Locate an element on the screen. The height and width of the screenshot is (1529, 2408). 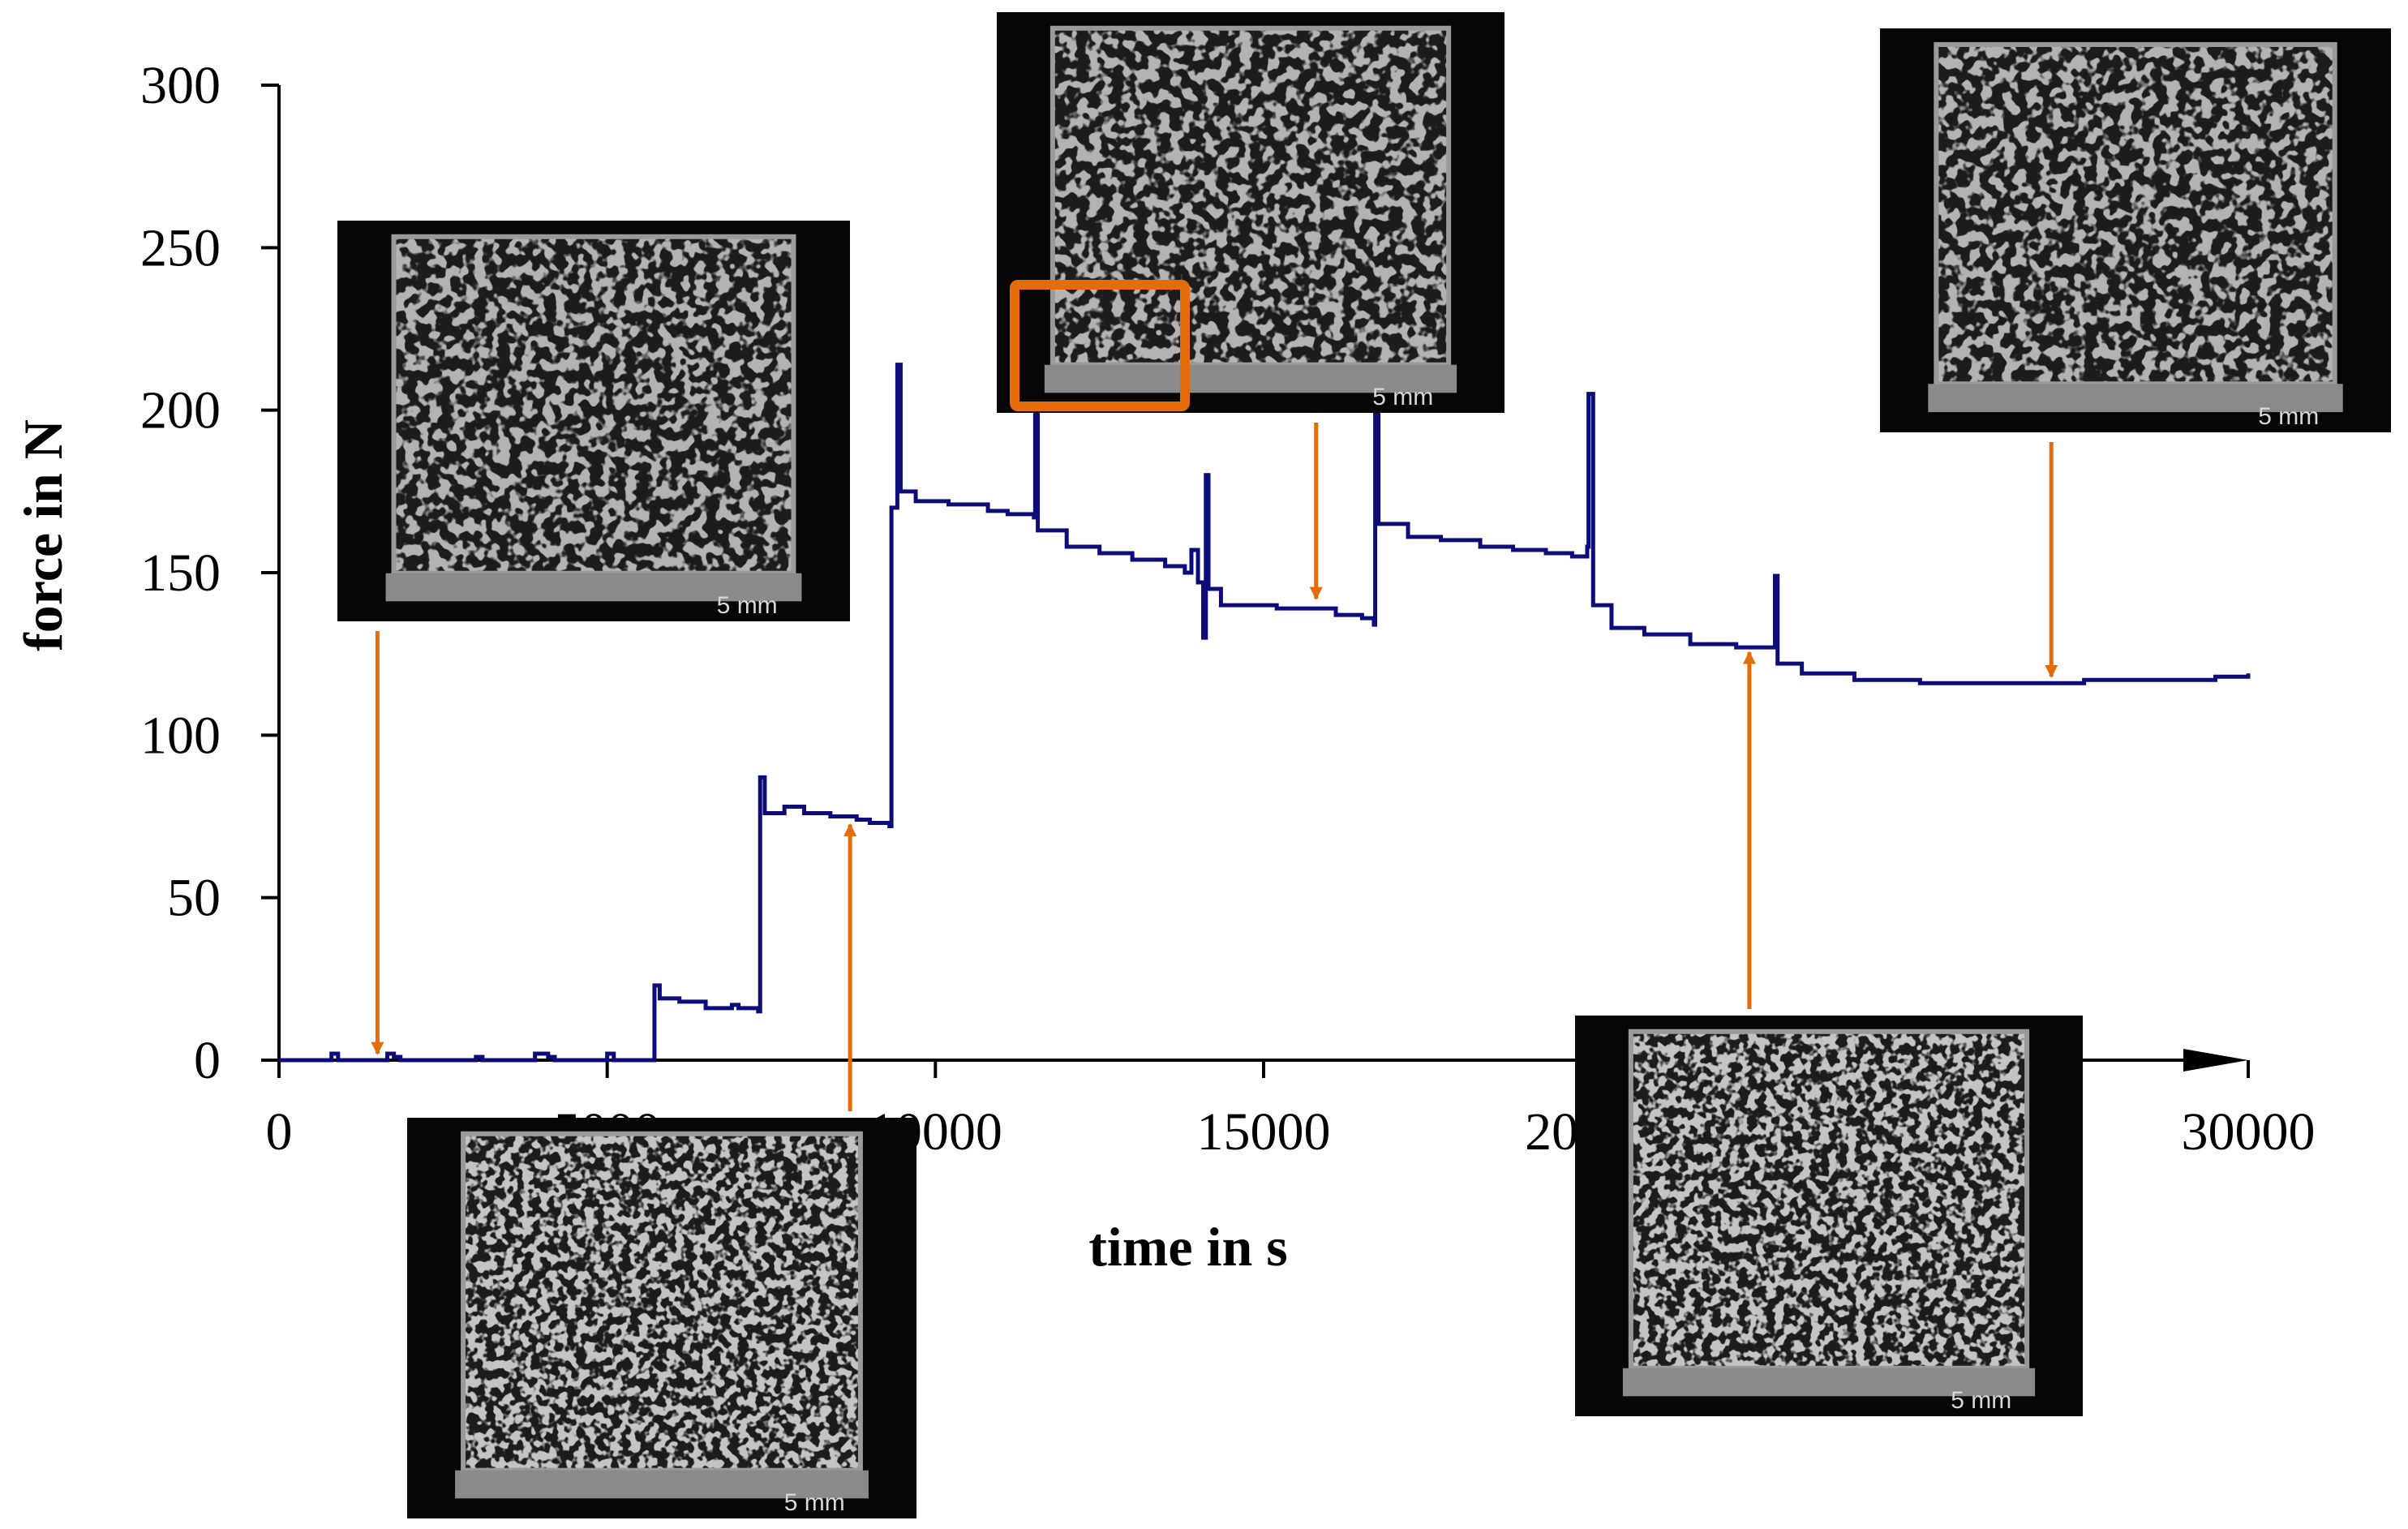
y-ticks: 0 50 100 150 200 250 300 is located at coordinates (209, 573).